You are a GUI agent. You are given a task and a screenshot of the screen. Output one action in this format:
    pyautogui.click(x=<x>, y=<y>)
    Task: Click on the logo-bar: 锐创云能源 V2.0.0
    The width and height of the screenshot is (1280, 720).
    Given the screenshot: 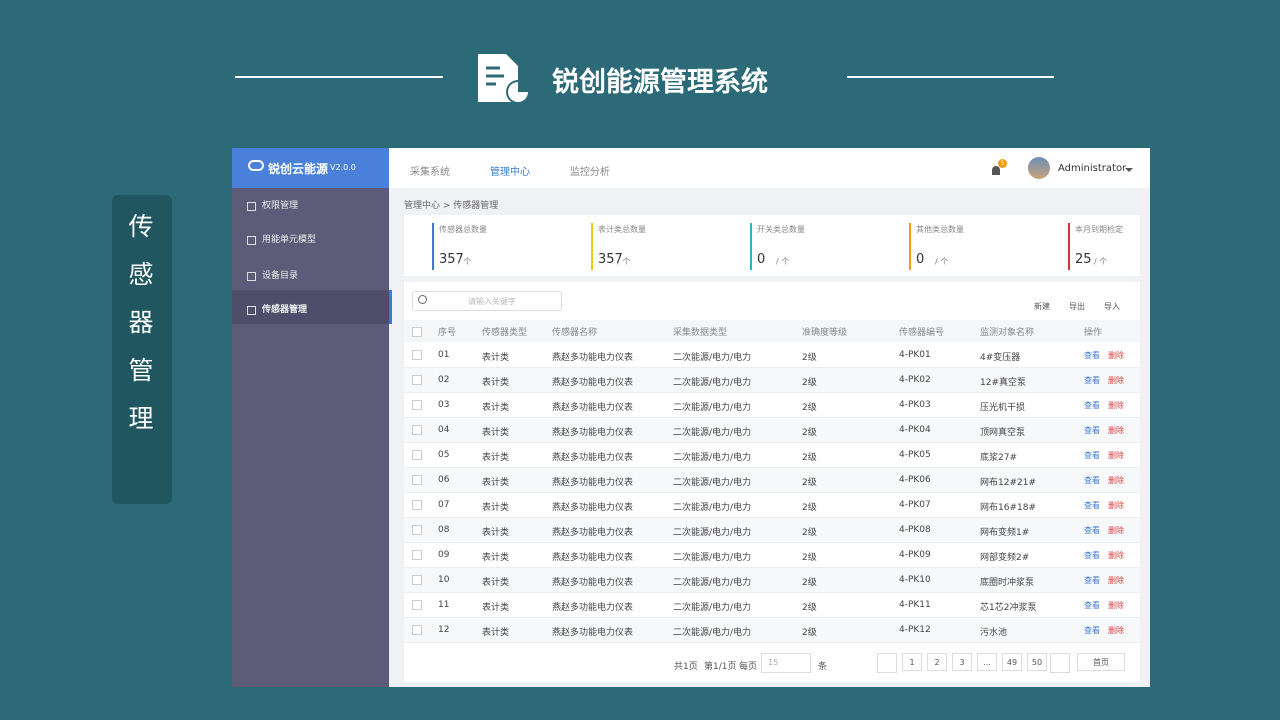 What is the action you would take?
    pyautogui.click(x=310, y=168)
    